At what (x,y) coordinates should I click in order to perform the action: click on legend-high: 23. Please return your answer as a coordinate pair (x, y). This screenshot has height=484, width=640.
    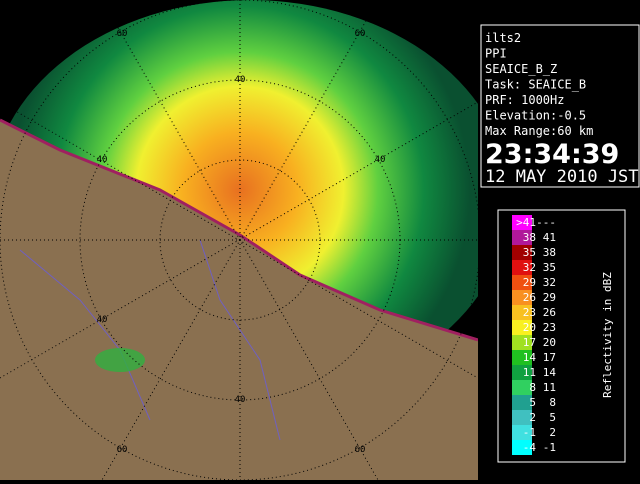
    Looking at the image, I should click on (549, 327).